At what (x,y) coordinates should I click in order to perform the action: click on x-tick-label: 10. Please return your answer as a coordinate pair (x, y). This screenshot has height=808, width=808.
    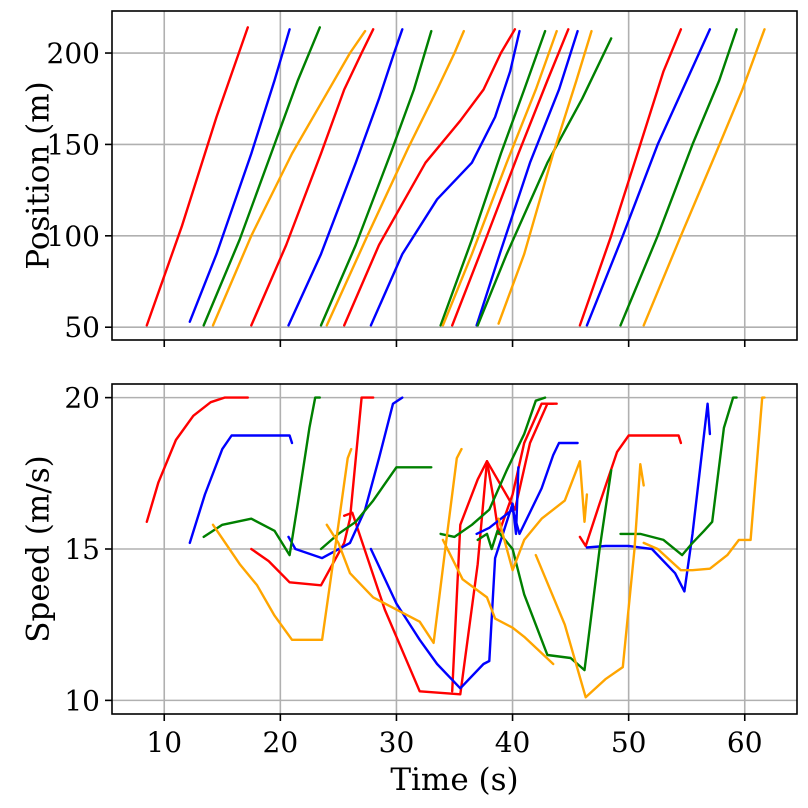
    Looking at the image, I should click on (164, 742).